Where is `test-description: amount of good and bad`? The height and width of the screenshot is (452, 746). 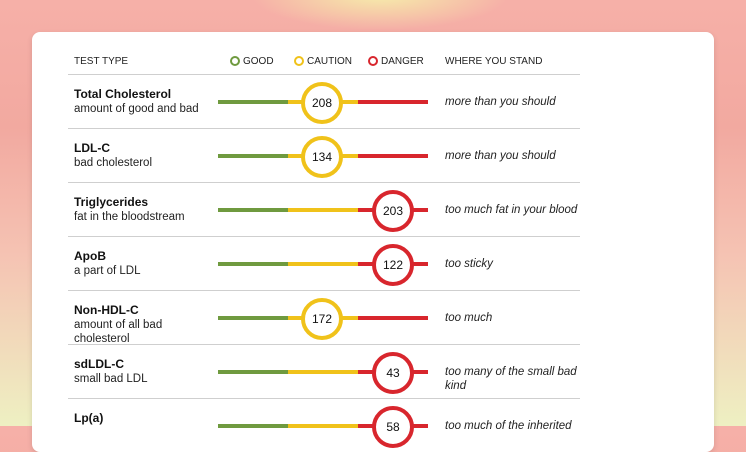 test-description: amount of good and bad is located at coordinates (136, 109).